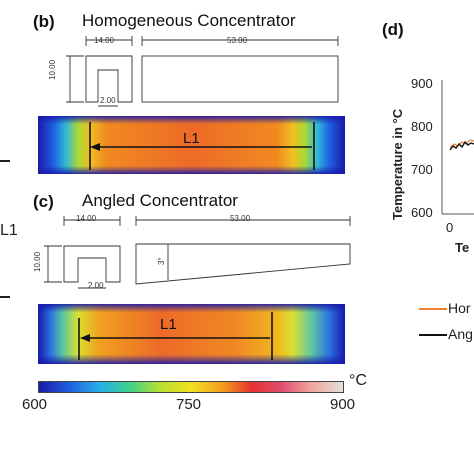 This screenshot has width=474, height=474. Describe the element at coordinates (104, 40) in the screenshot. I see `panel-b-dim-w1: 14.00` at that location.